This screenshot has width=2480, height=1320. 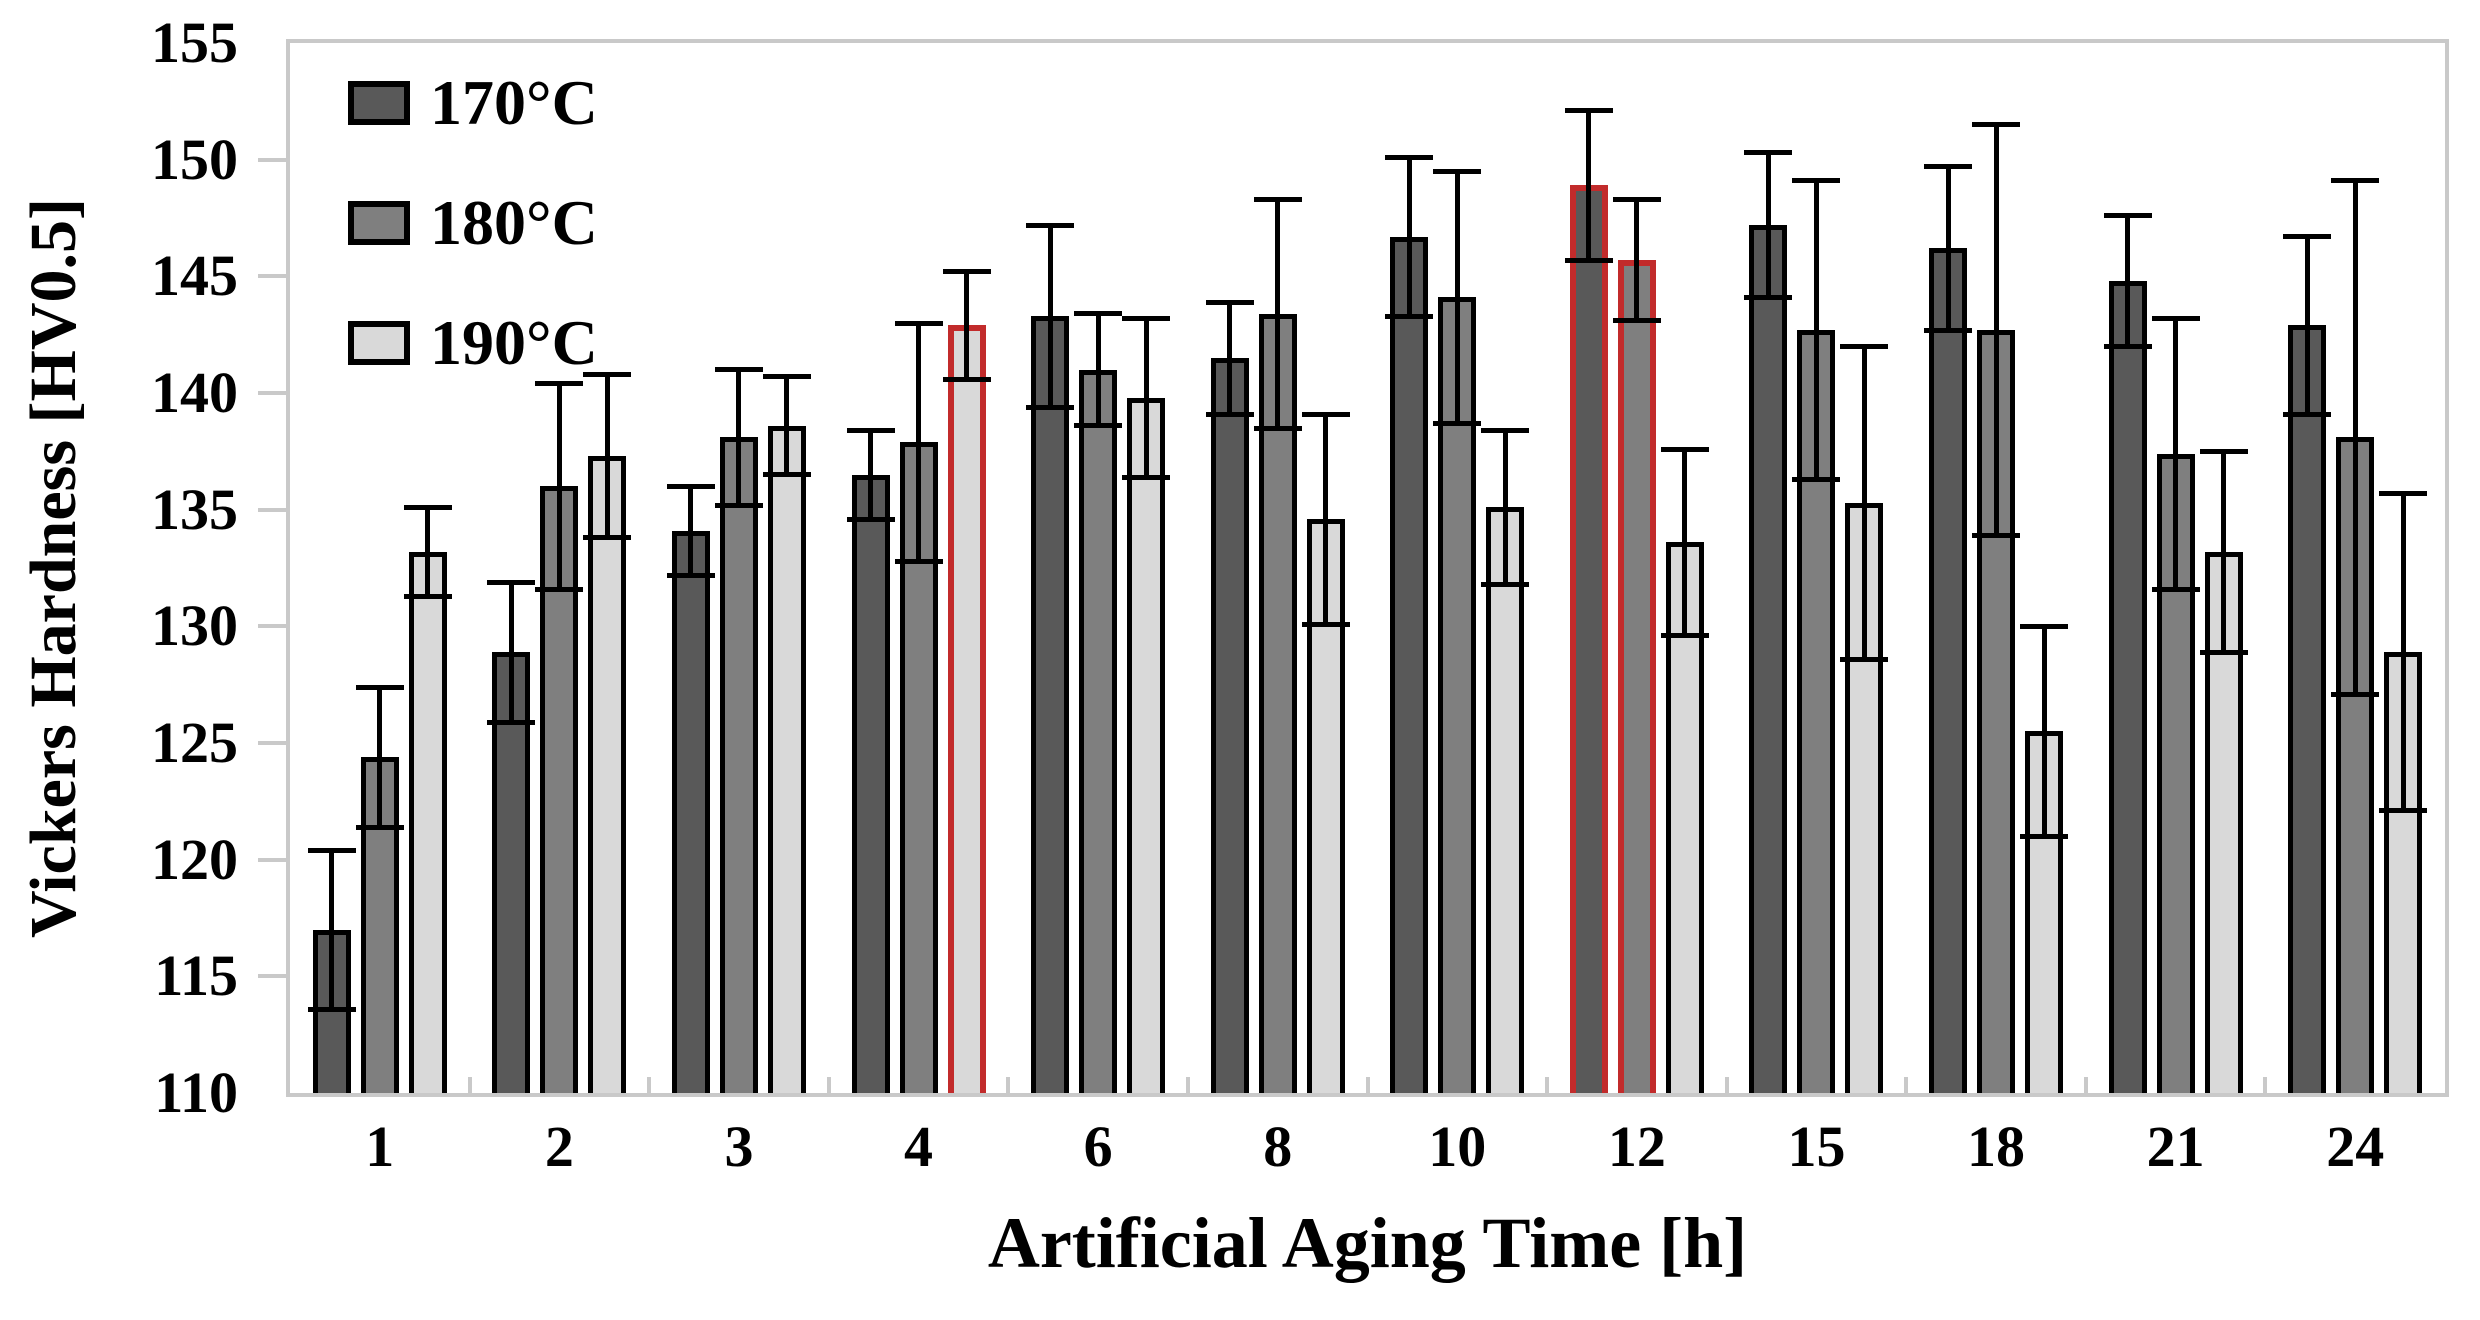 I want to click on bar-190C-2h, so click(x=607, y=774).